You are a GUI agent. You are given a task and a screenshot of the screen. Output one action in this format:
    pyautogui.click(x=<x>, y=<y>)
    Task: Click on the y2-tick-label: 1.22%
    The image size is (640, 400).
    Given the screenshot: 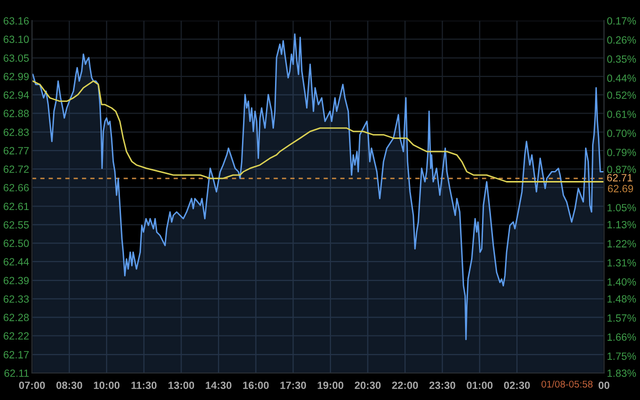 What is the action you would take?
    pyautogui.click(x=622, y=244)
    